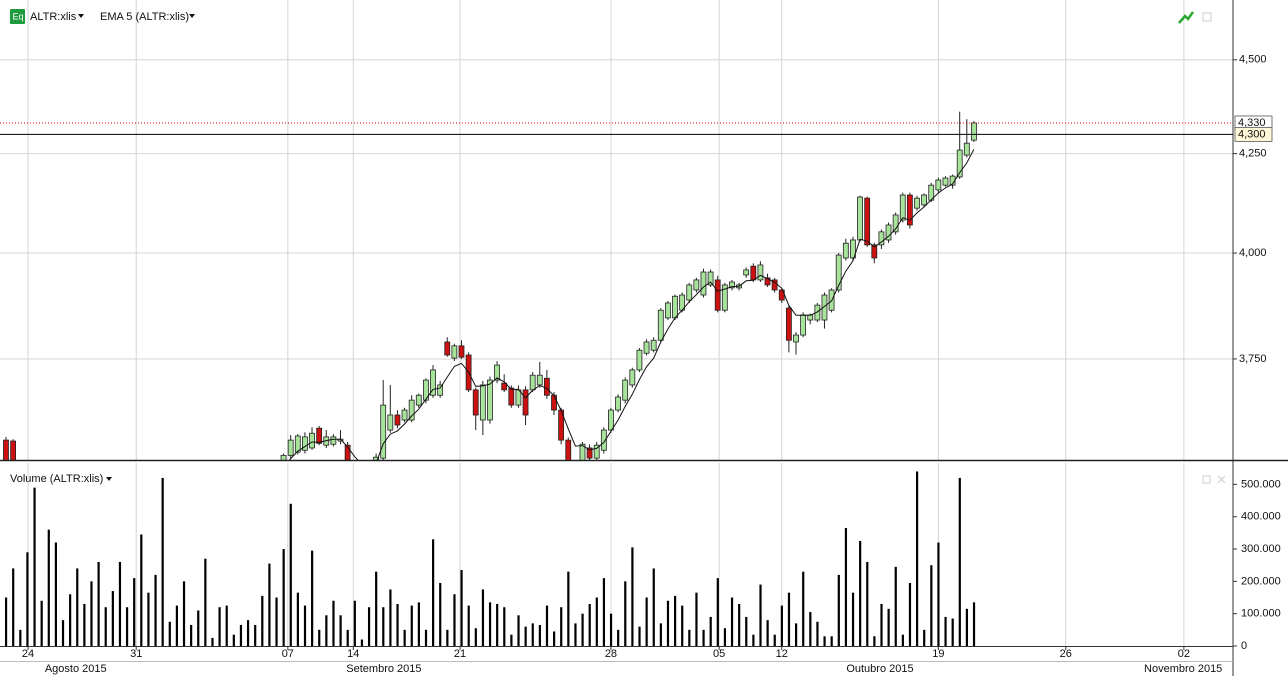  Describe the element at coordinates (719, 654) in the screenshot. I see `x-tick-label: 05` at that location.